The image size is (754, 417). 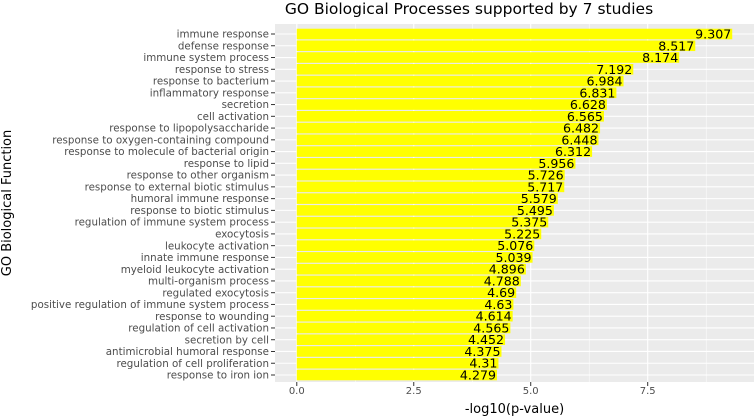 What do you see at coordinates (585, 116) in the screenshot?
I see `data-label: 6.565` at bounding box center [585, 116].